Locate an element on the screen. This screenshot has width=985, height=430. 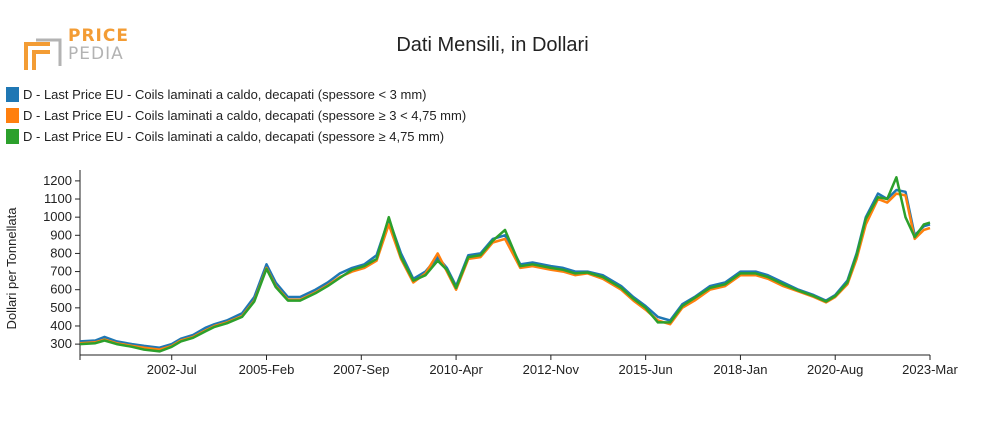
y-tick-label-300: 300 is located at coordinates (61, 343).